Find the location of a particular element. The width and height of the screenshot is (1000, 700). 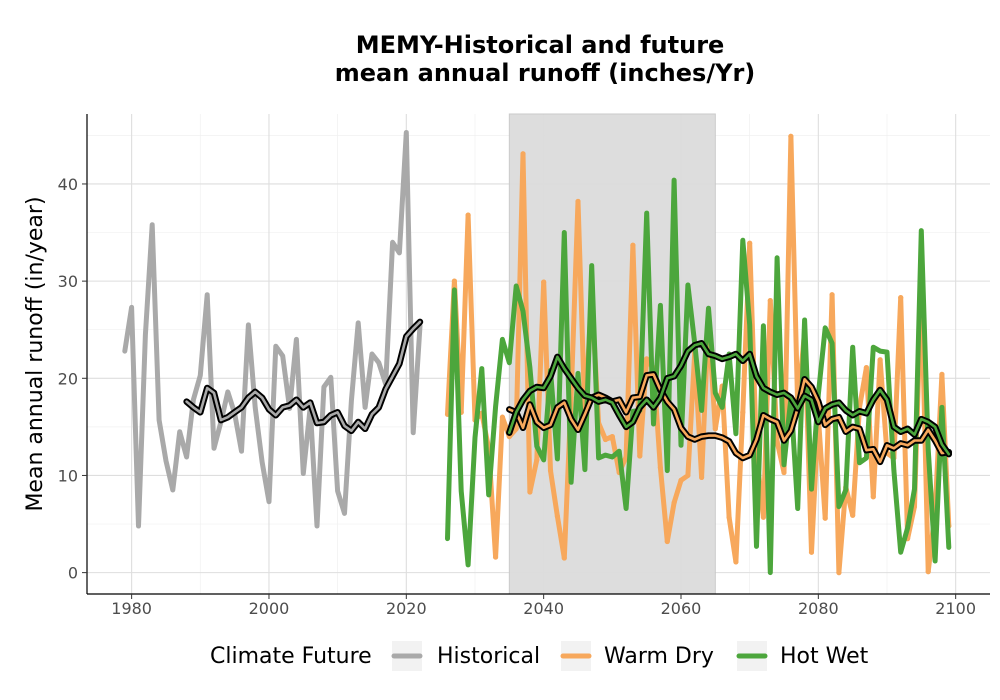

legend-label-hot-wet: Hot Wet is located at coordinates (824, 656).